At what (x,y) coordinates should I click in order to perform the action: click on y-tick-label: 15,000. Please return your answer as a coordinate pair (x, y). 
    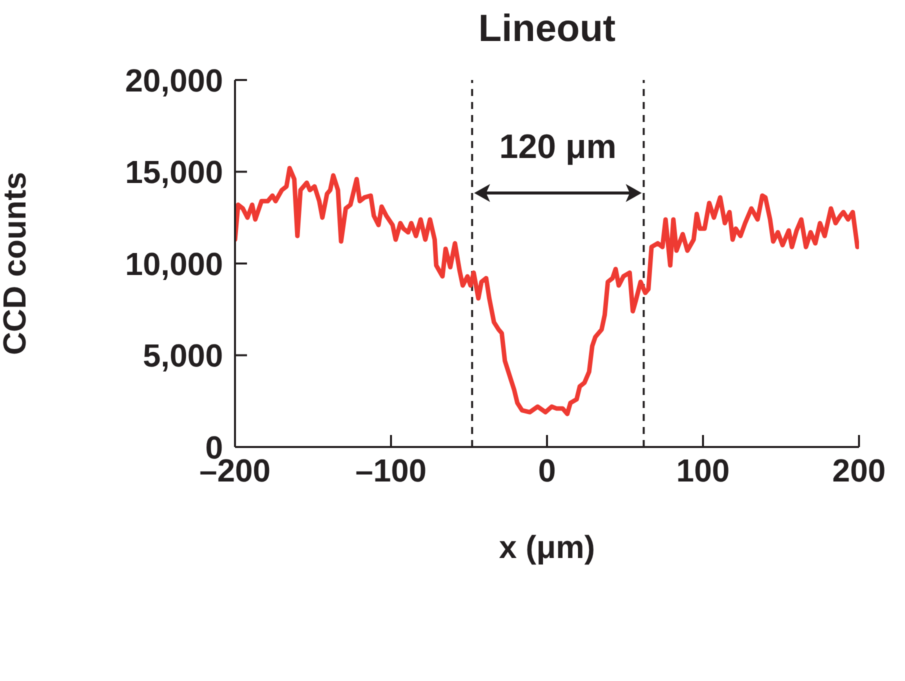
    Looking at the image, I should click on (174, 172).